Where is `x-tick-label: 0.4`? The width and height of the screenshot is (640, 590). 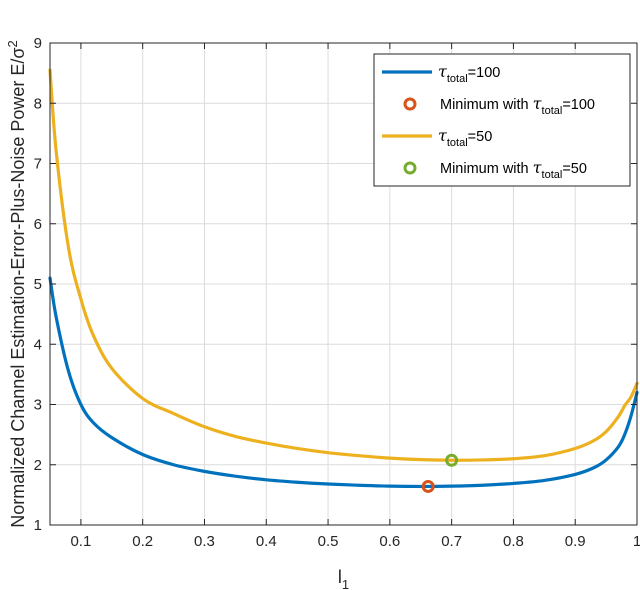
x-tick-label: 0.4 is located at coordinates (266, 541).